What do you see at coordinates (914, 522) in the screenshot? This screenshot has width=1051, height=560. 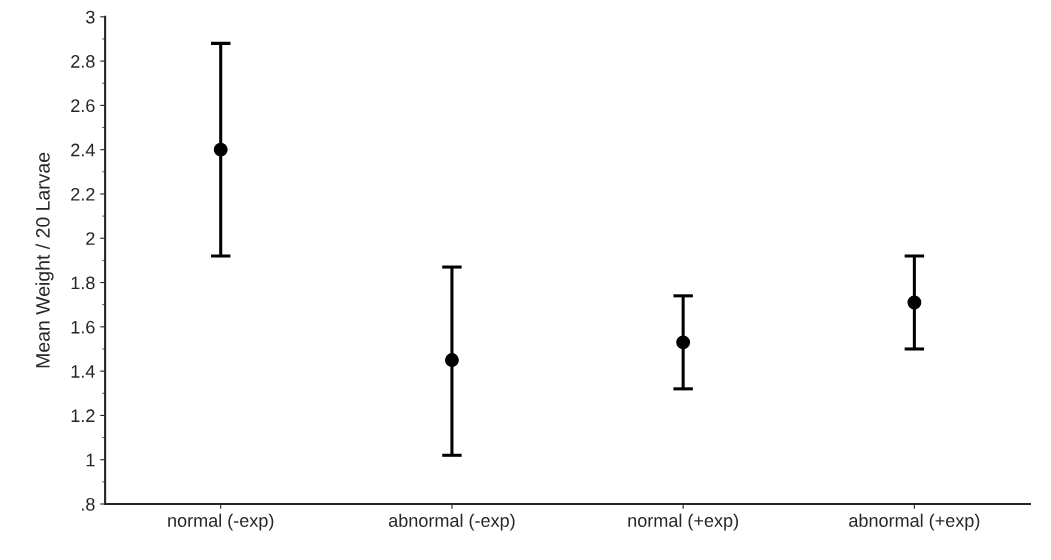 I see `x-tick-label: abnormal (+exp)` at bounding box center [914, 522].